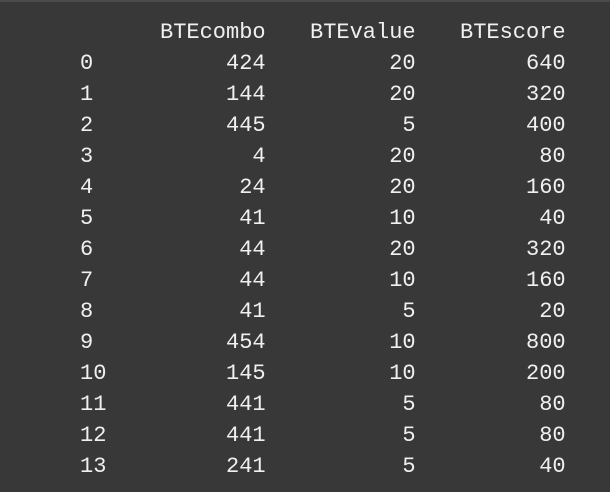 This screenshot has height=492, width=610. Describe the element at coordinates (80, 32) in the screenshot. I see `index-header` at that location.